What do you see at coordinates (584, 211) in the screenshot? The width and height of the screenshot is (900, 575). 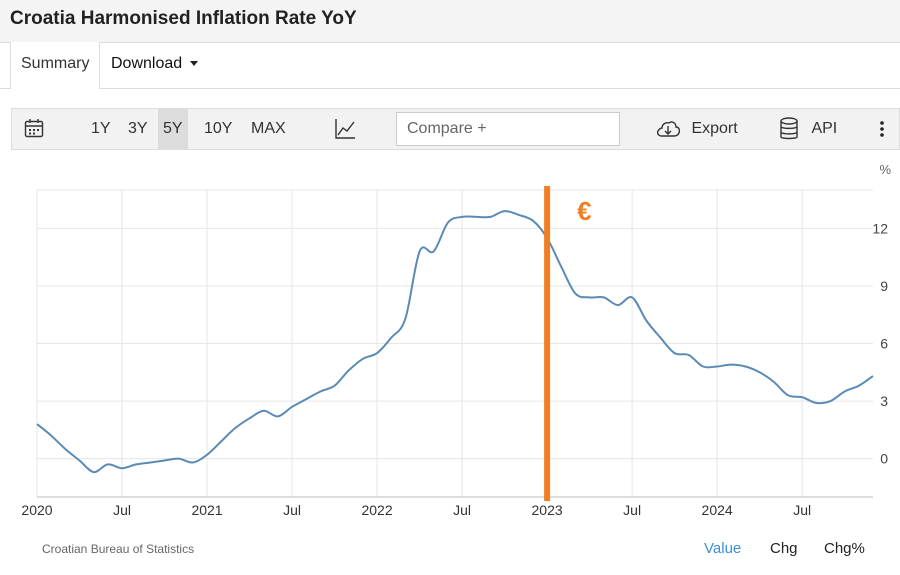 I see `euro-annotation-label: €` at bounding box center [584, 211].